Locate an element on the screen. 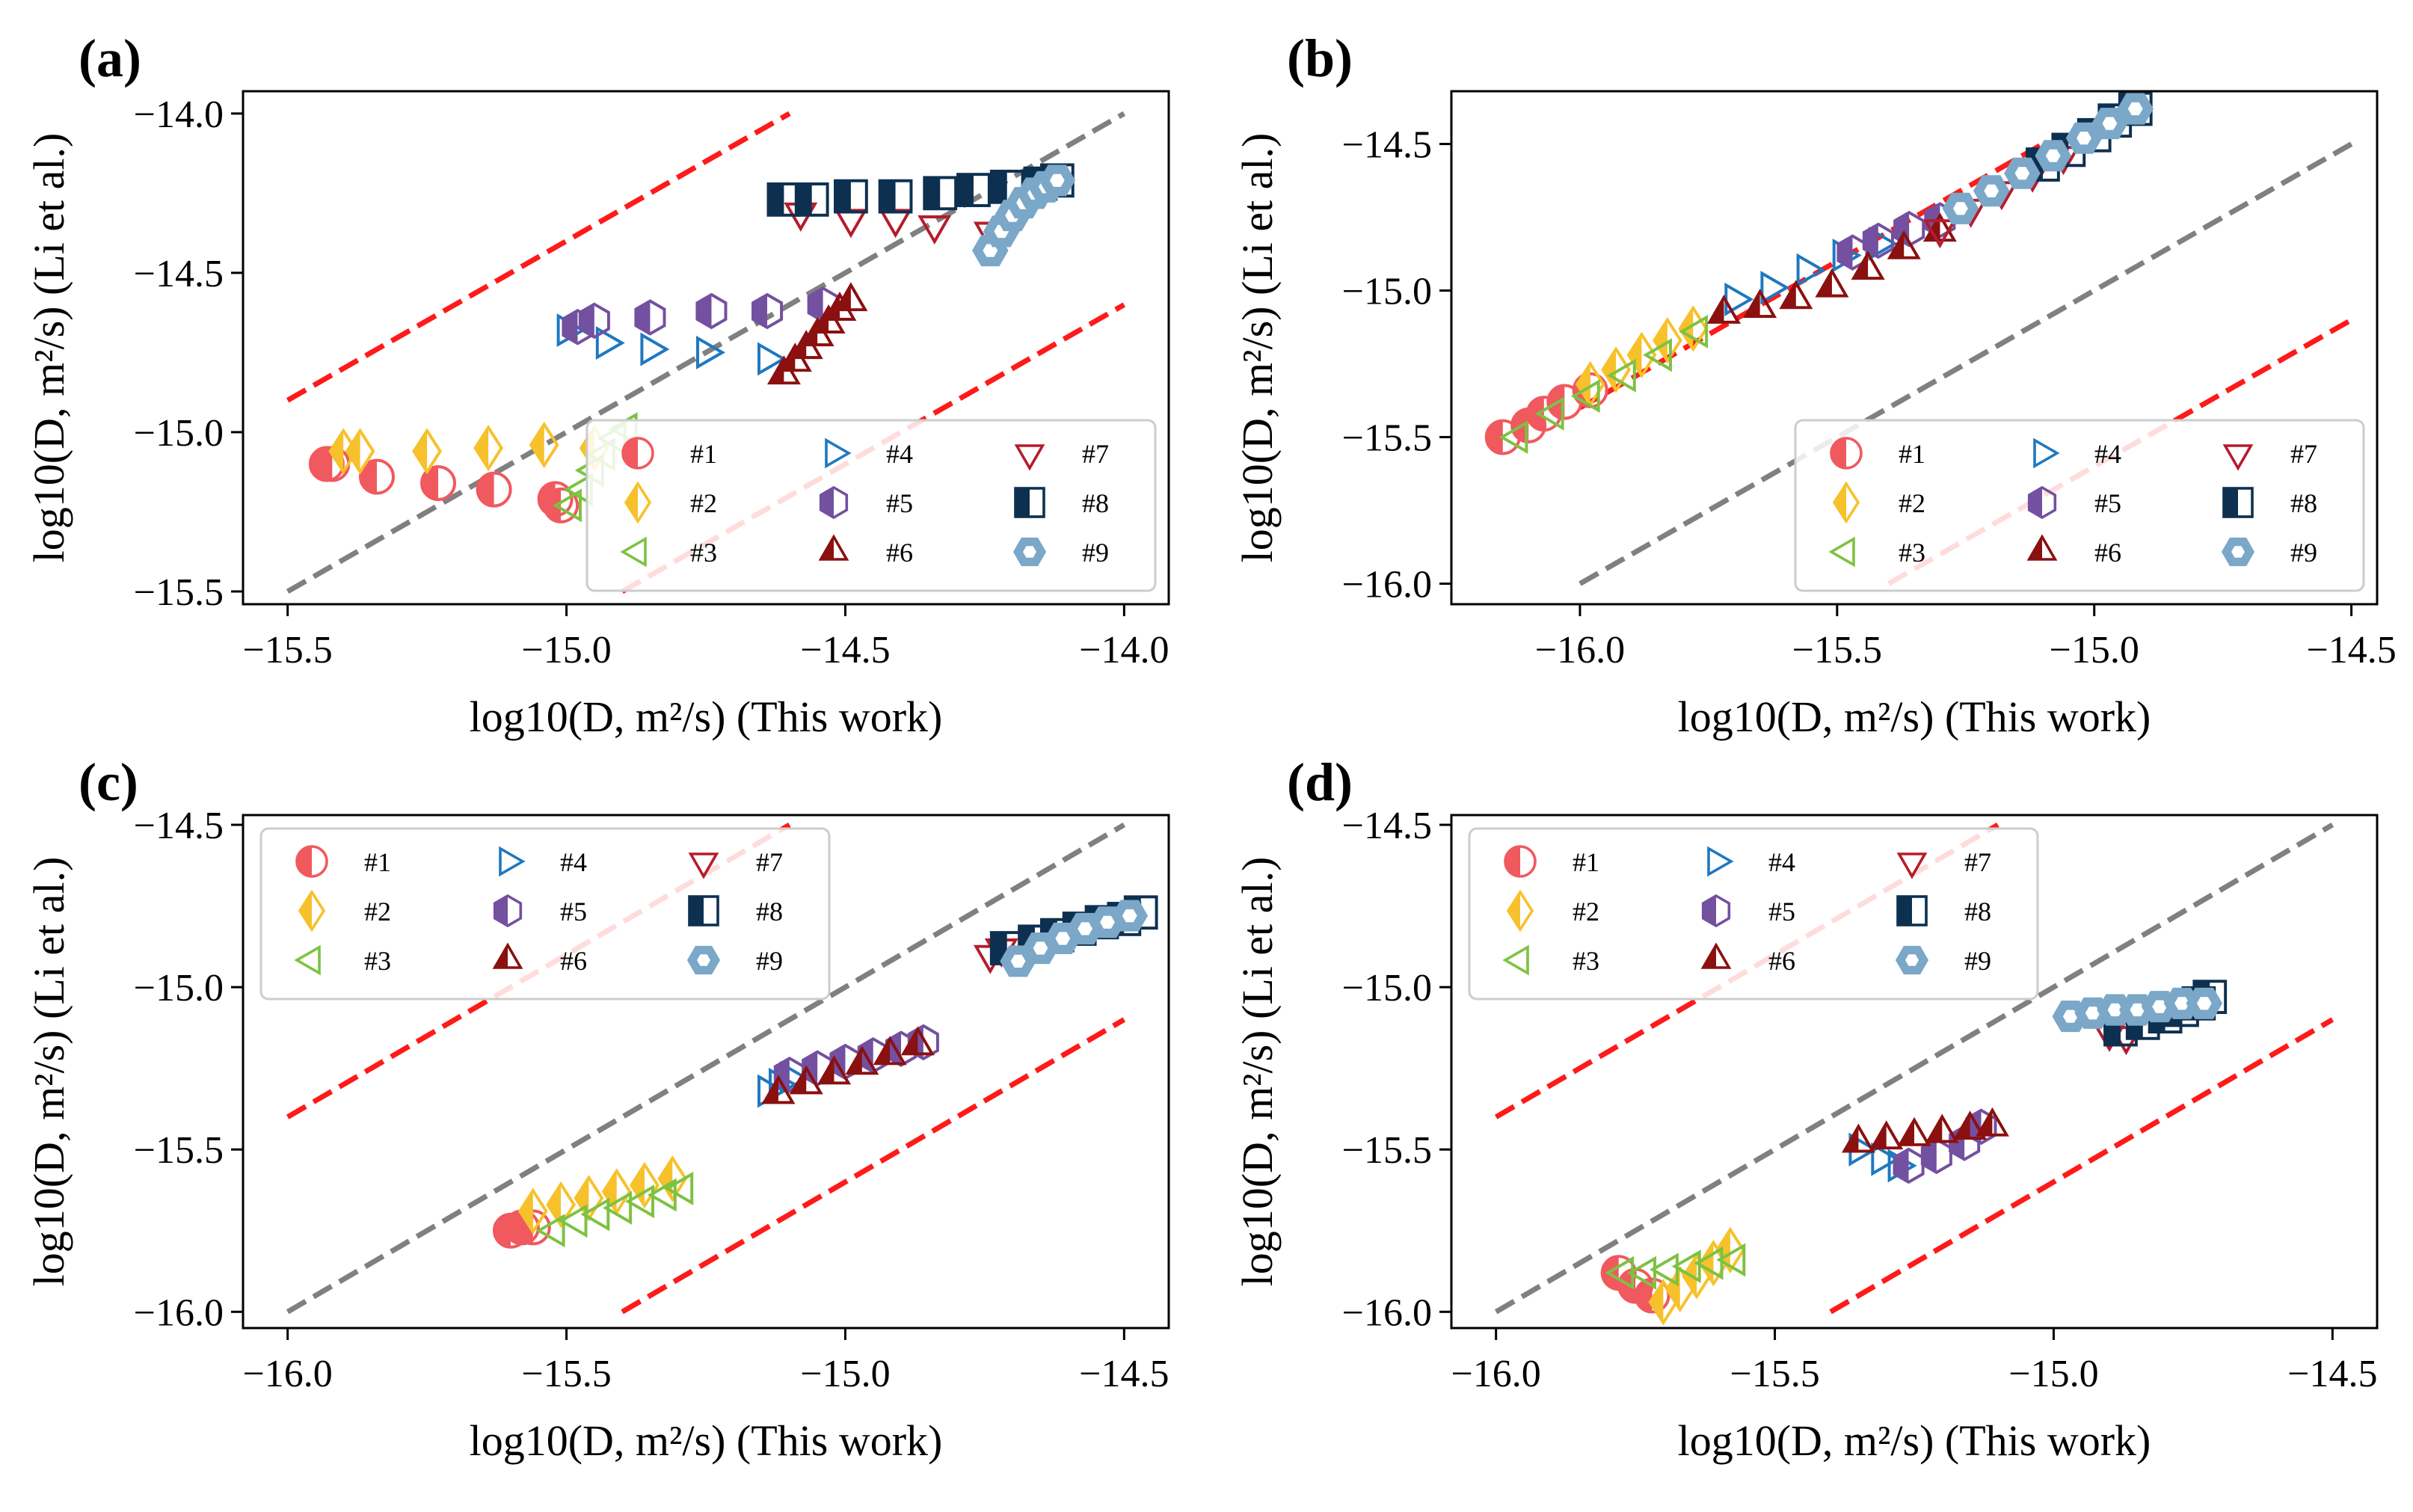  panel-label: (b) is located at coordinates (1320, 58).